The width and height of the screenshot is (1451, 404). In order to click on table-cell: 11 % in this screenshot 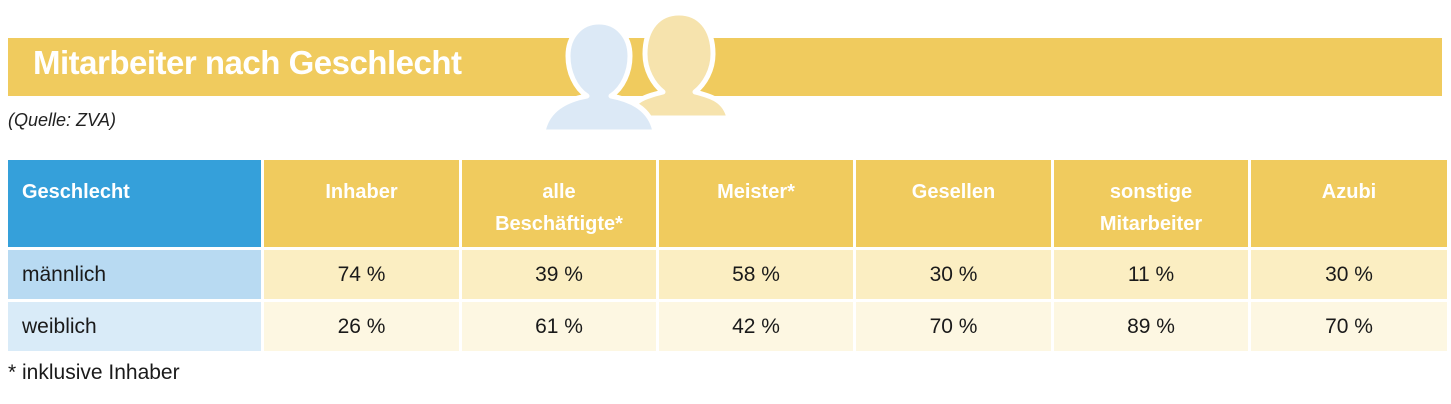, I will do `click(1151, 273)`.